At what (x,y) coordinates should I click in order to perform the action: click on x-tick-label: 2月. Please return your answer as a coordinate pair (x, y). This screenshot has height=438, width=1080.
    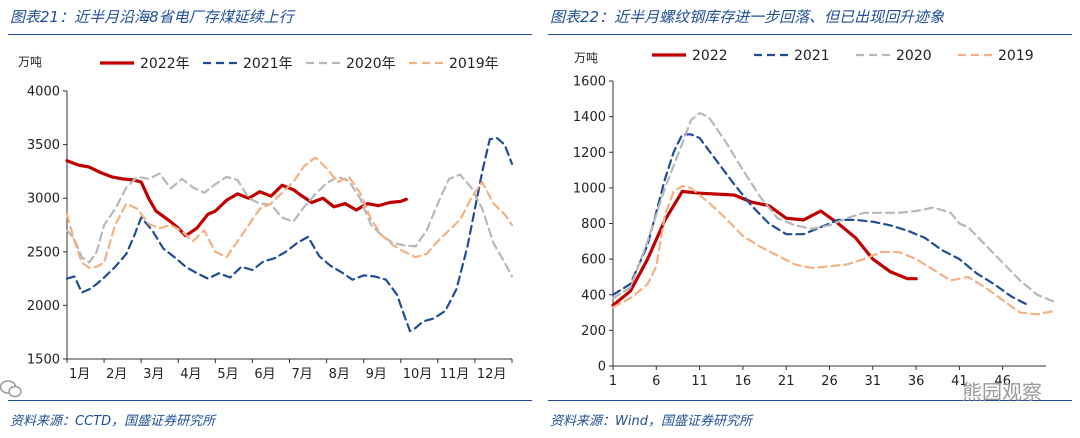
    Looking at the image, I should click on (116, 374).